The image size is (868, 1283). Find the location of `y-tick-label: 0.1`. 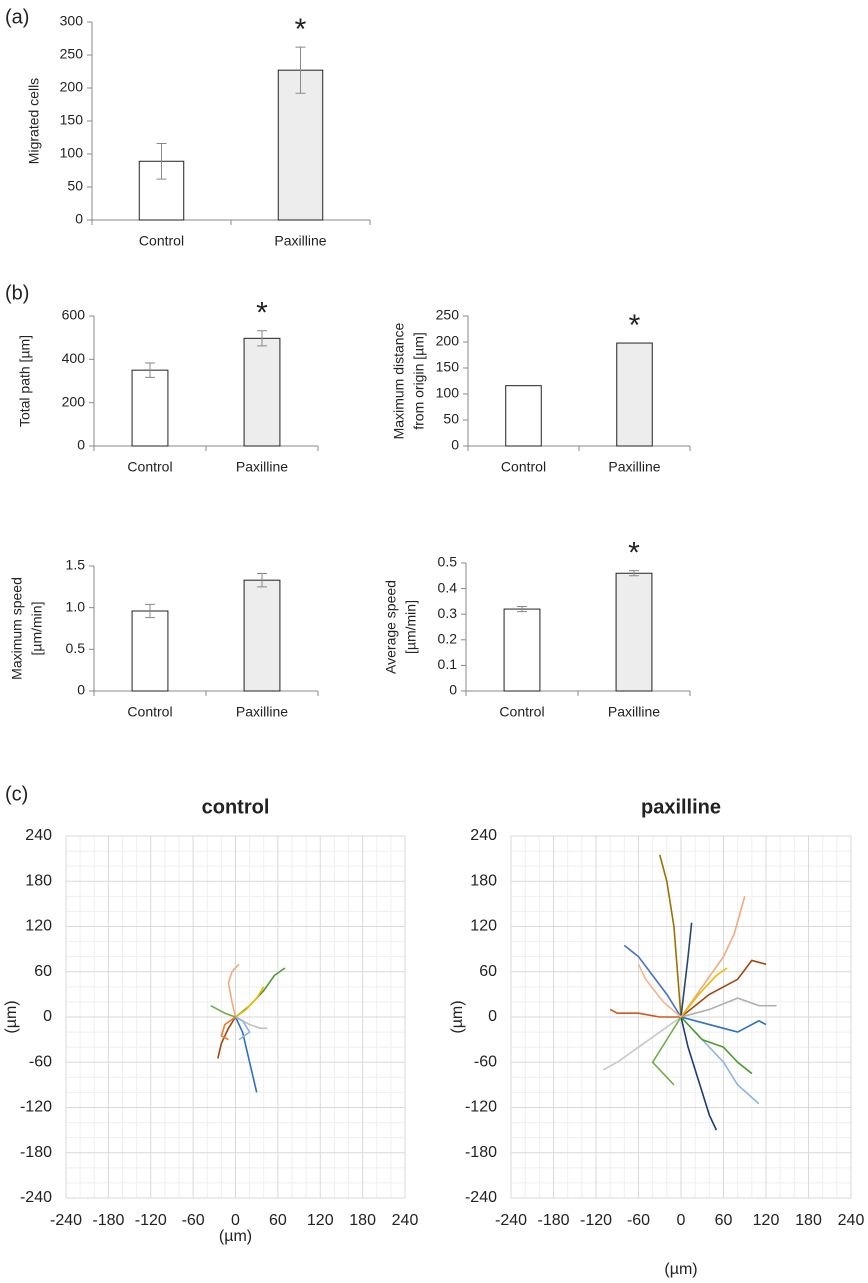

y-tick-label: 0.1 is located at coordinates (448, 664).